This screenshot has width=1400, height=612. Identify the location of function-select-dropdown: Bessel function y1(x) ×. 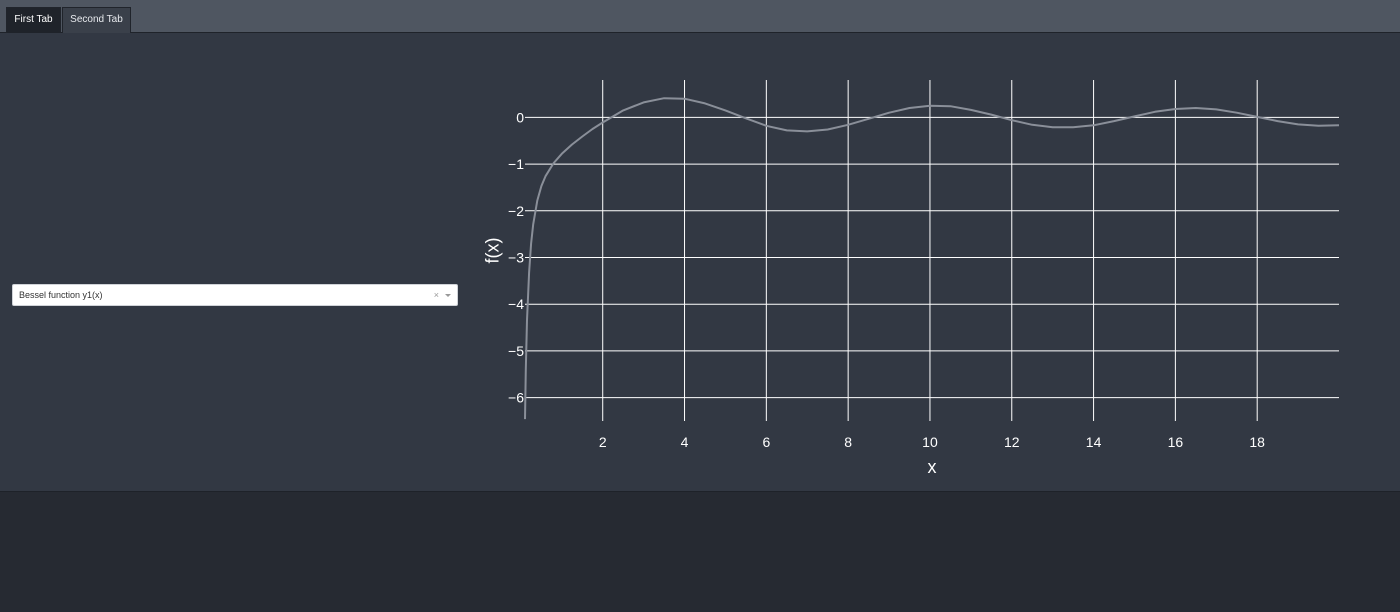
(235, 295).